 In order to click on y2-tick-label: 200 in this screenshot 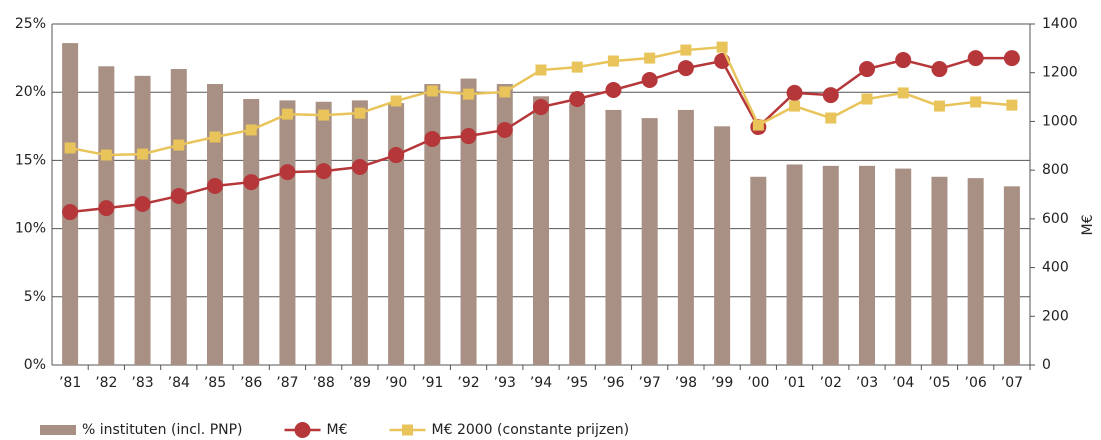, I will do `click(1055, 316)`.